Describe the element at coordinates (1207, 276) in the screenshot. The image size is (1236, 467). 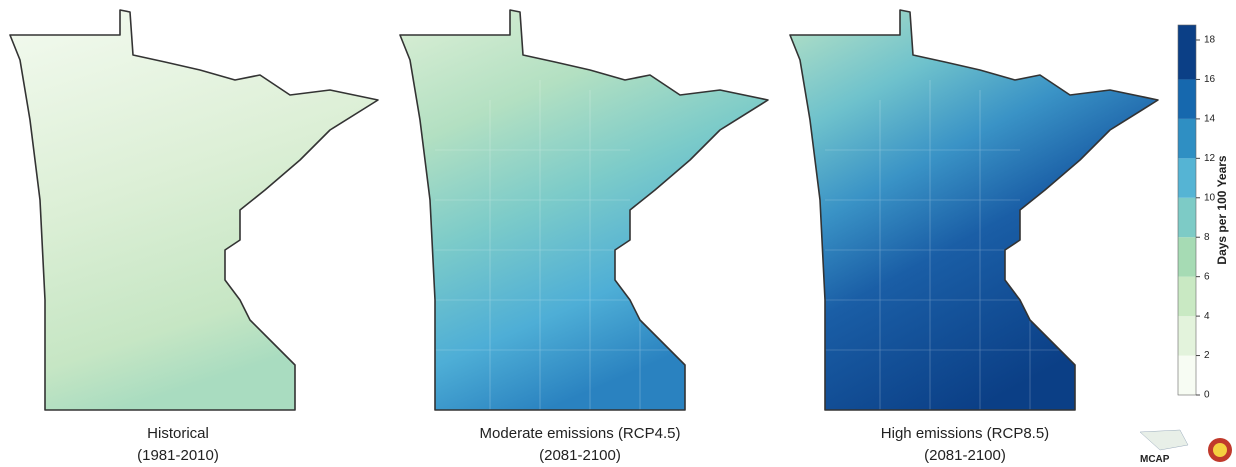
I see `colorbar-tick-label: 6` at that location.